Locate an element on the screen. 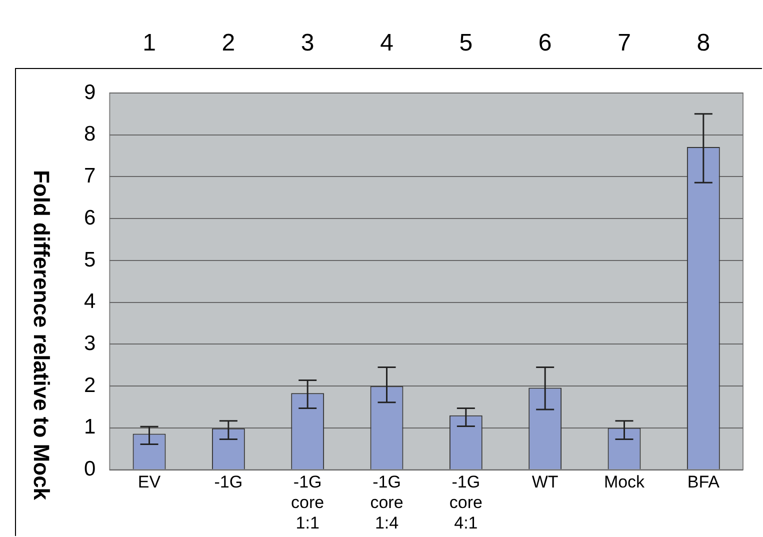 This screenshot has height=537, width=763. y-tick-label: 1 is located at coordinates (90, 427).